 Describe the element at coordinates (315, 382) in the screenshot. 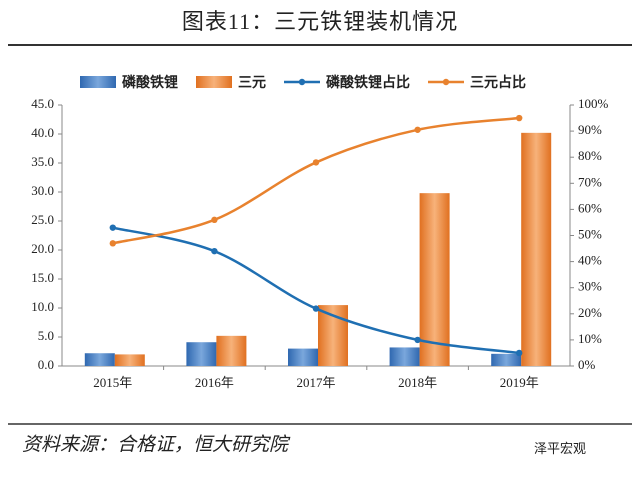

I see `x-tick-label: 2017年` at that location.